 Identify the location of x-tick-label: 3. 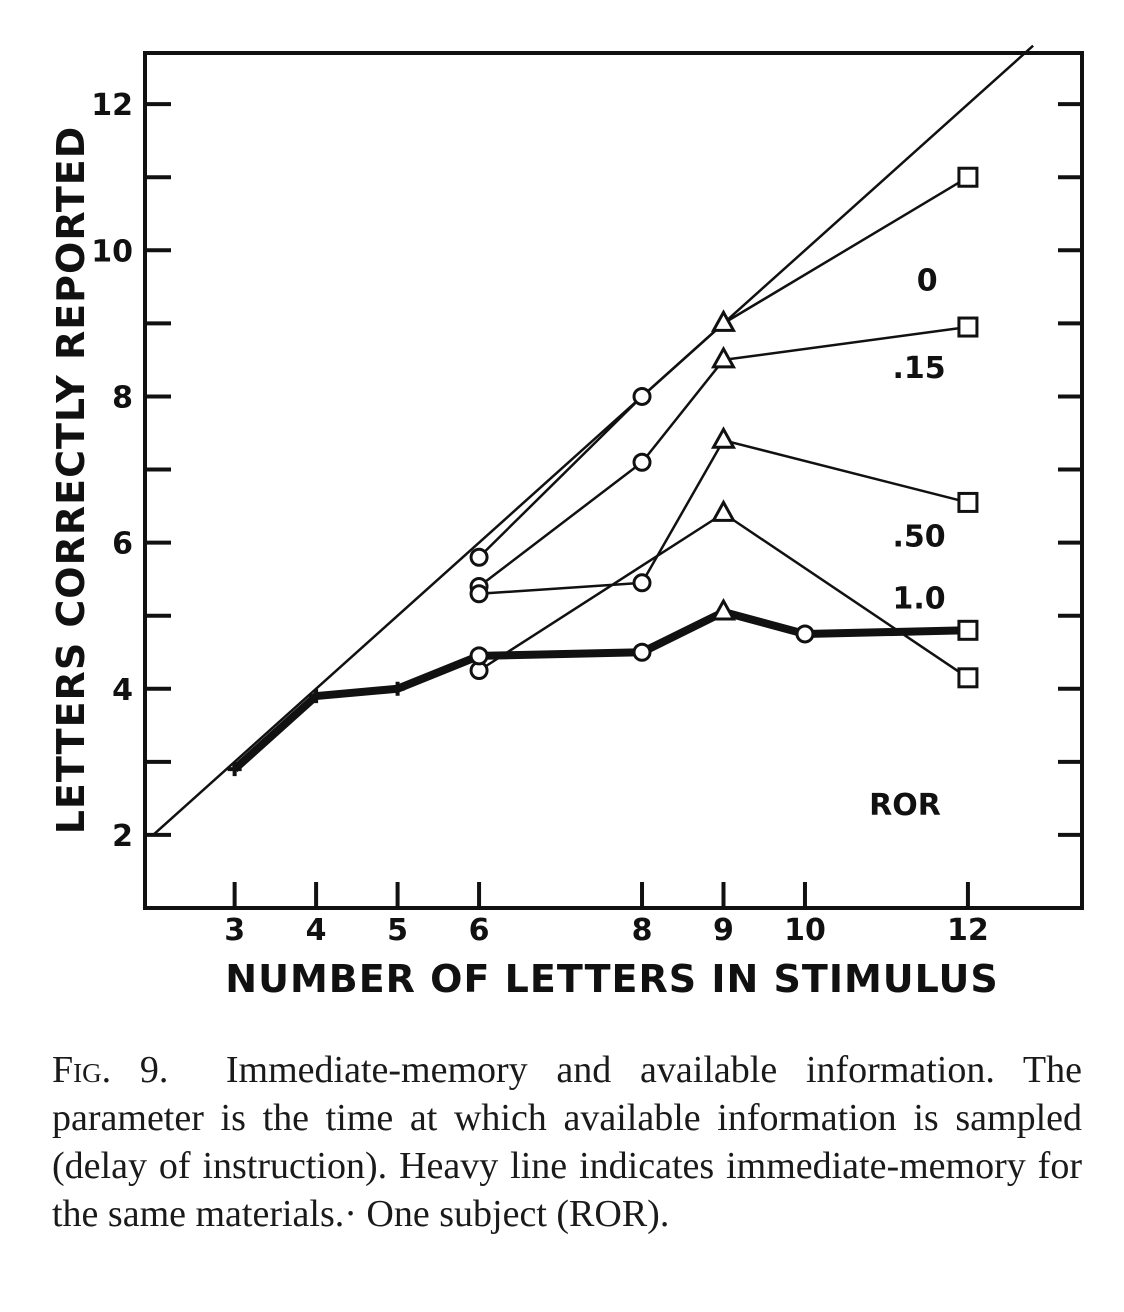
(234, 930).